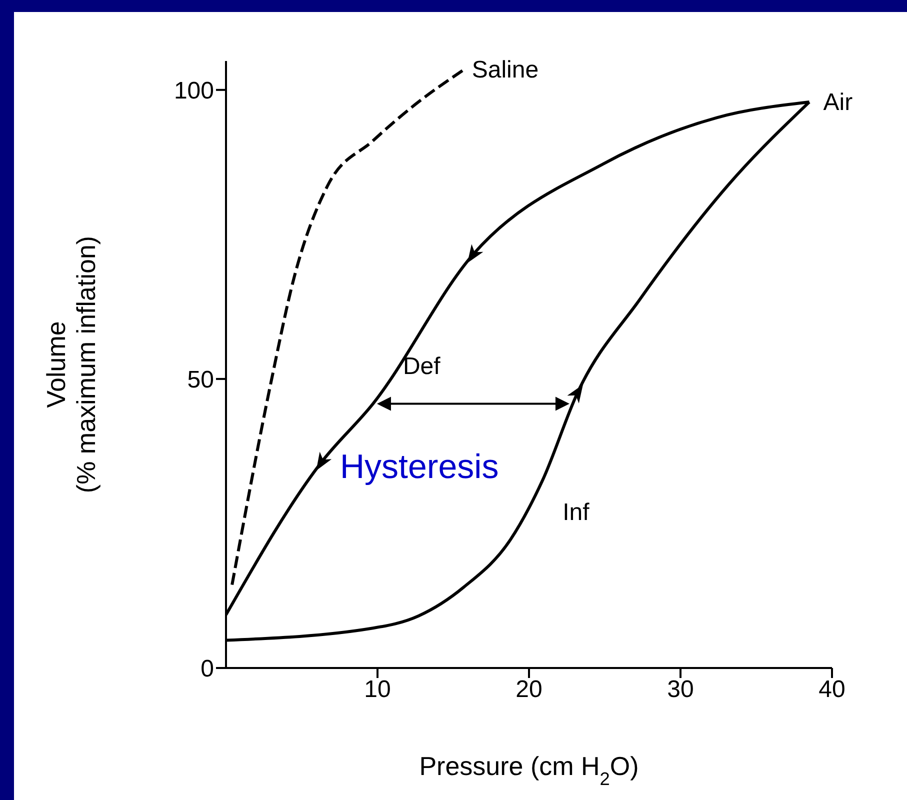  What do you see at coordinates (838, 102) in the screenshot?
I see `annotation: Air` at bounding box center [838, 102].